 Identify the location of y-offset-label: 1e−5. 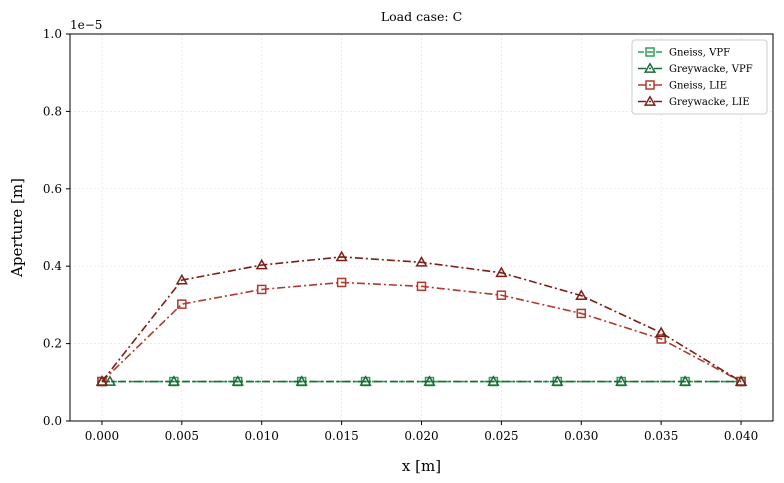
(86, 25).